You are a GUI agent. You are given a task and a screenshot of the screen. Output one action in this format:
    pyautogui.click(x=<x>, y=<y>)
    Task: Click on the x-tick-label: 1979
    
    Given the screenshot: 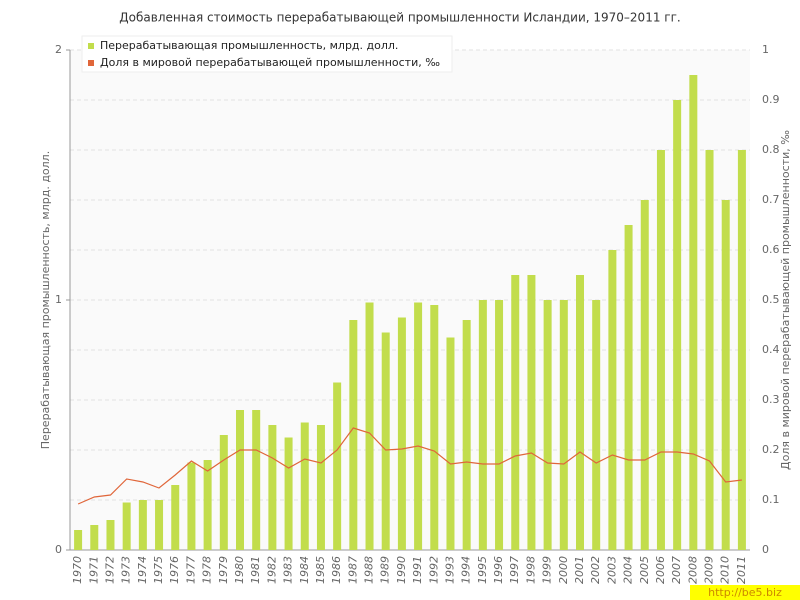 What is the action you would take?
    pyautogui.click(x=223, y=570)
    